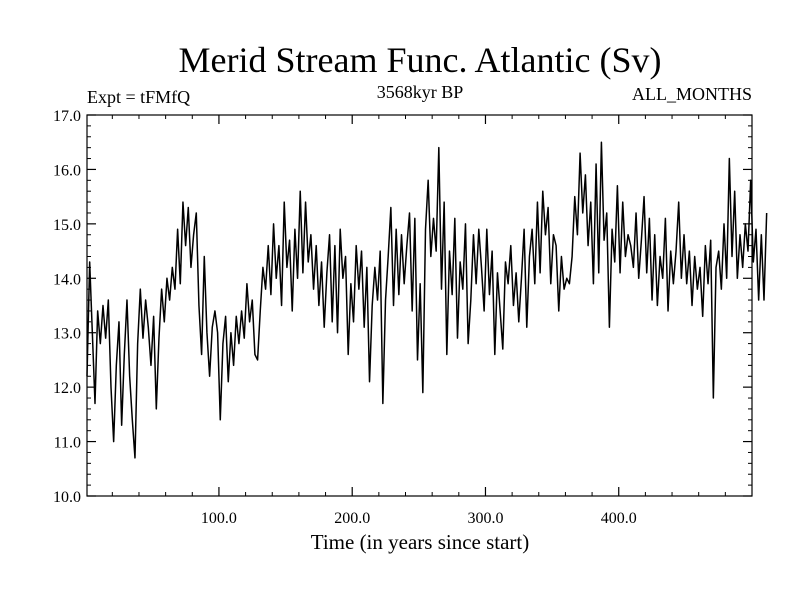 This screenshot has height=600, width=800. I want to click on y-tick-label: 11.0, so click(67, 443).